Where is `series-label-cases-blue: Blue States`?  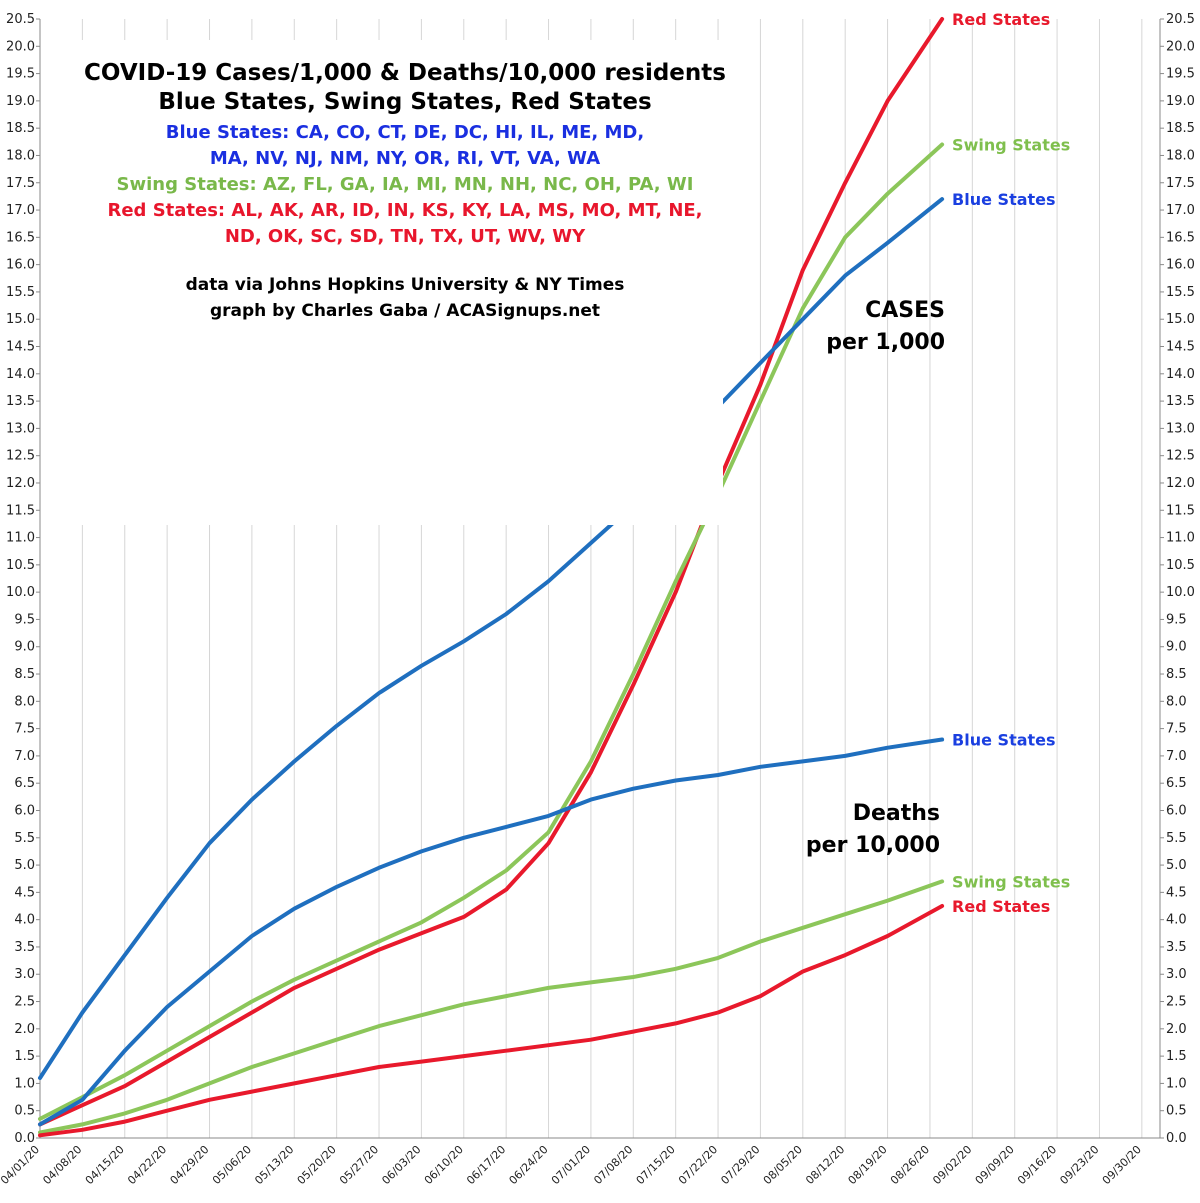 series-label-cases-blue: Blue States is located at coordinates (1003, 199).